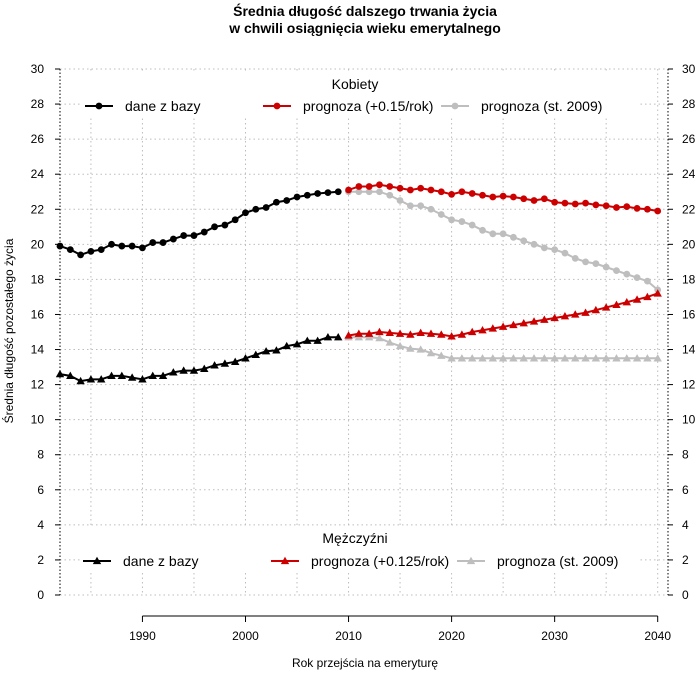 The width and height of the screenshot is (700, 676). Describe the element at coordinates (380, 561) in the screenshot. I see `legend-label: prognoza (+0.125/rok)` at that location.